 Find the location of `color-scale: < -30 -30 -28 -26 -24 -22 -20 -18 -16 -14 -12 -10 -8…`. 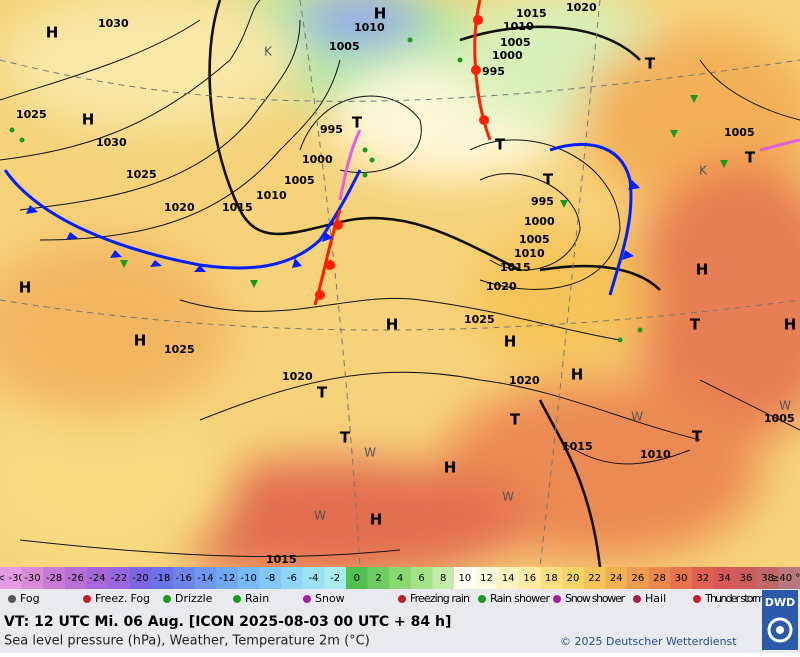

color-scale: < -30 -30 -28 -26 -24 -22 -20 -18 -16 -14 -12 -10 -8… is located at coordinates (400, 578).